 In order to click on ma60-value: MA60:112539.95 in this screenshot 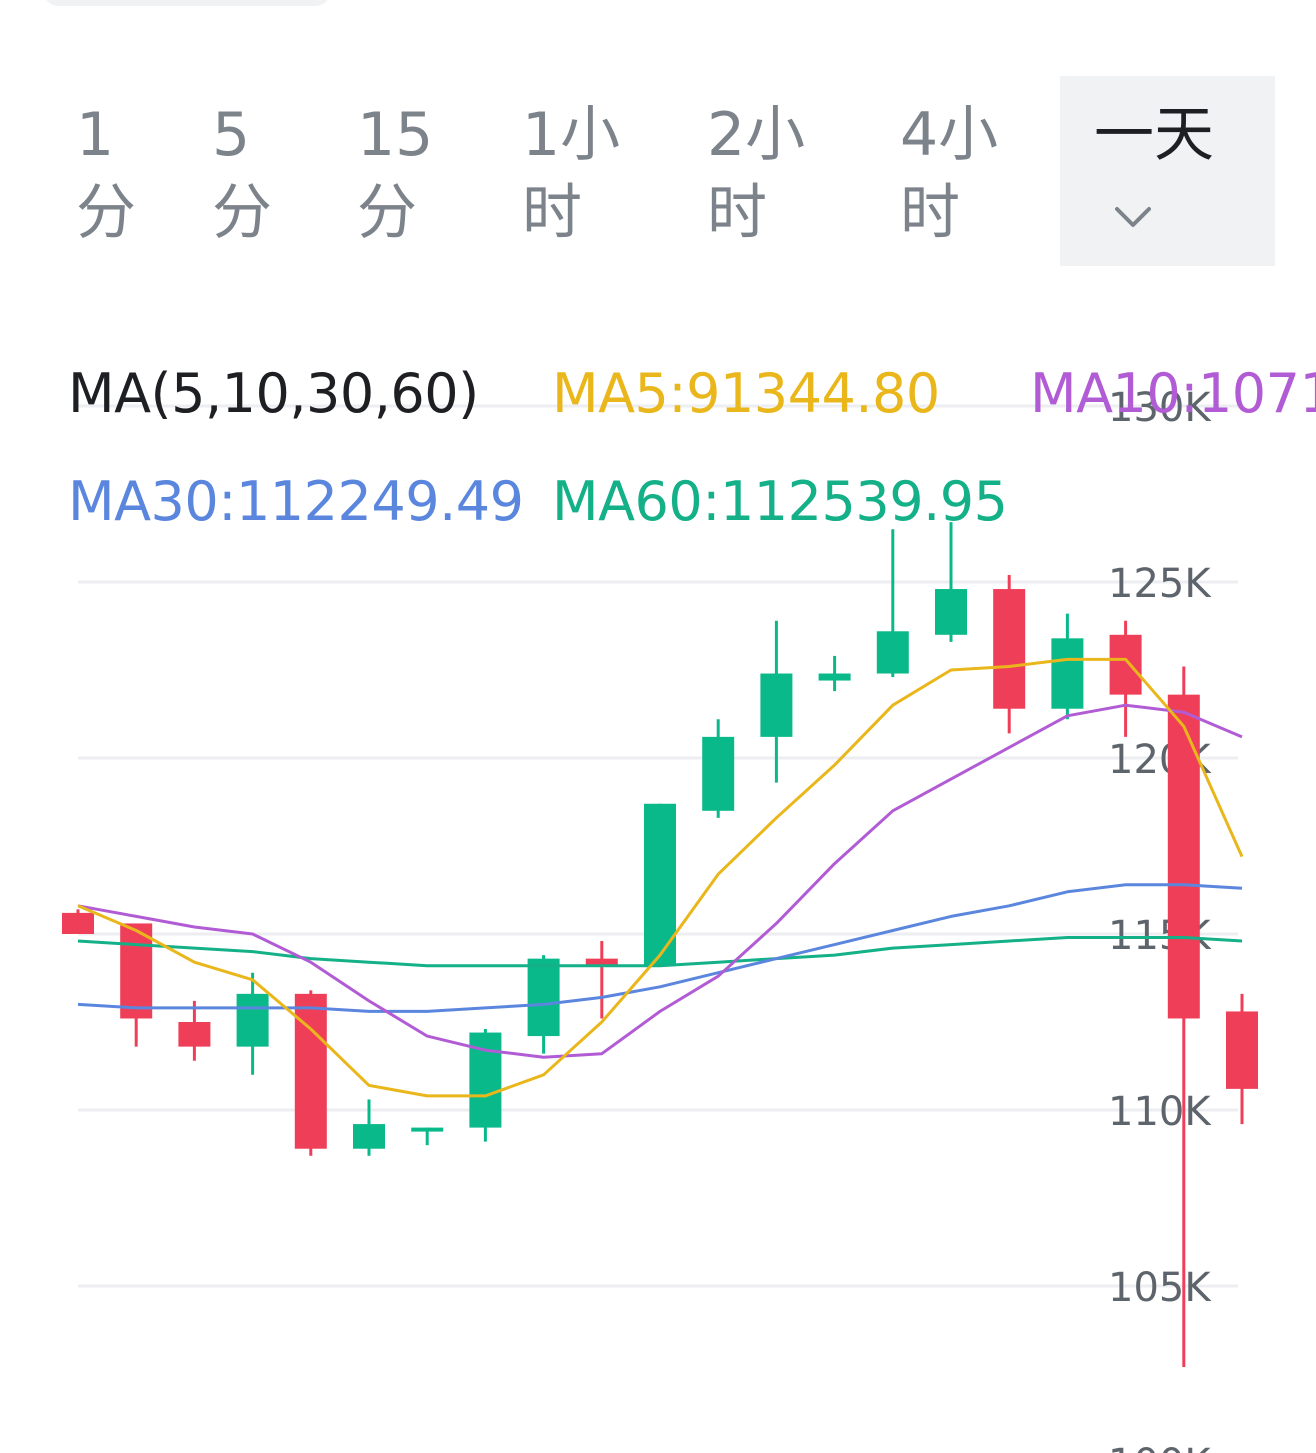, I will do `click(780, 501)`.